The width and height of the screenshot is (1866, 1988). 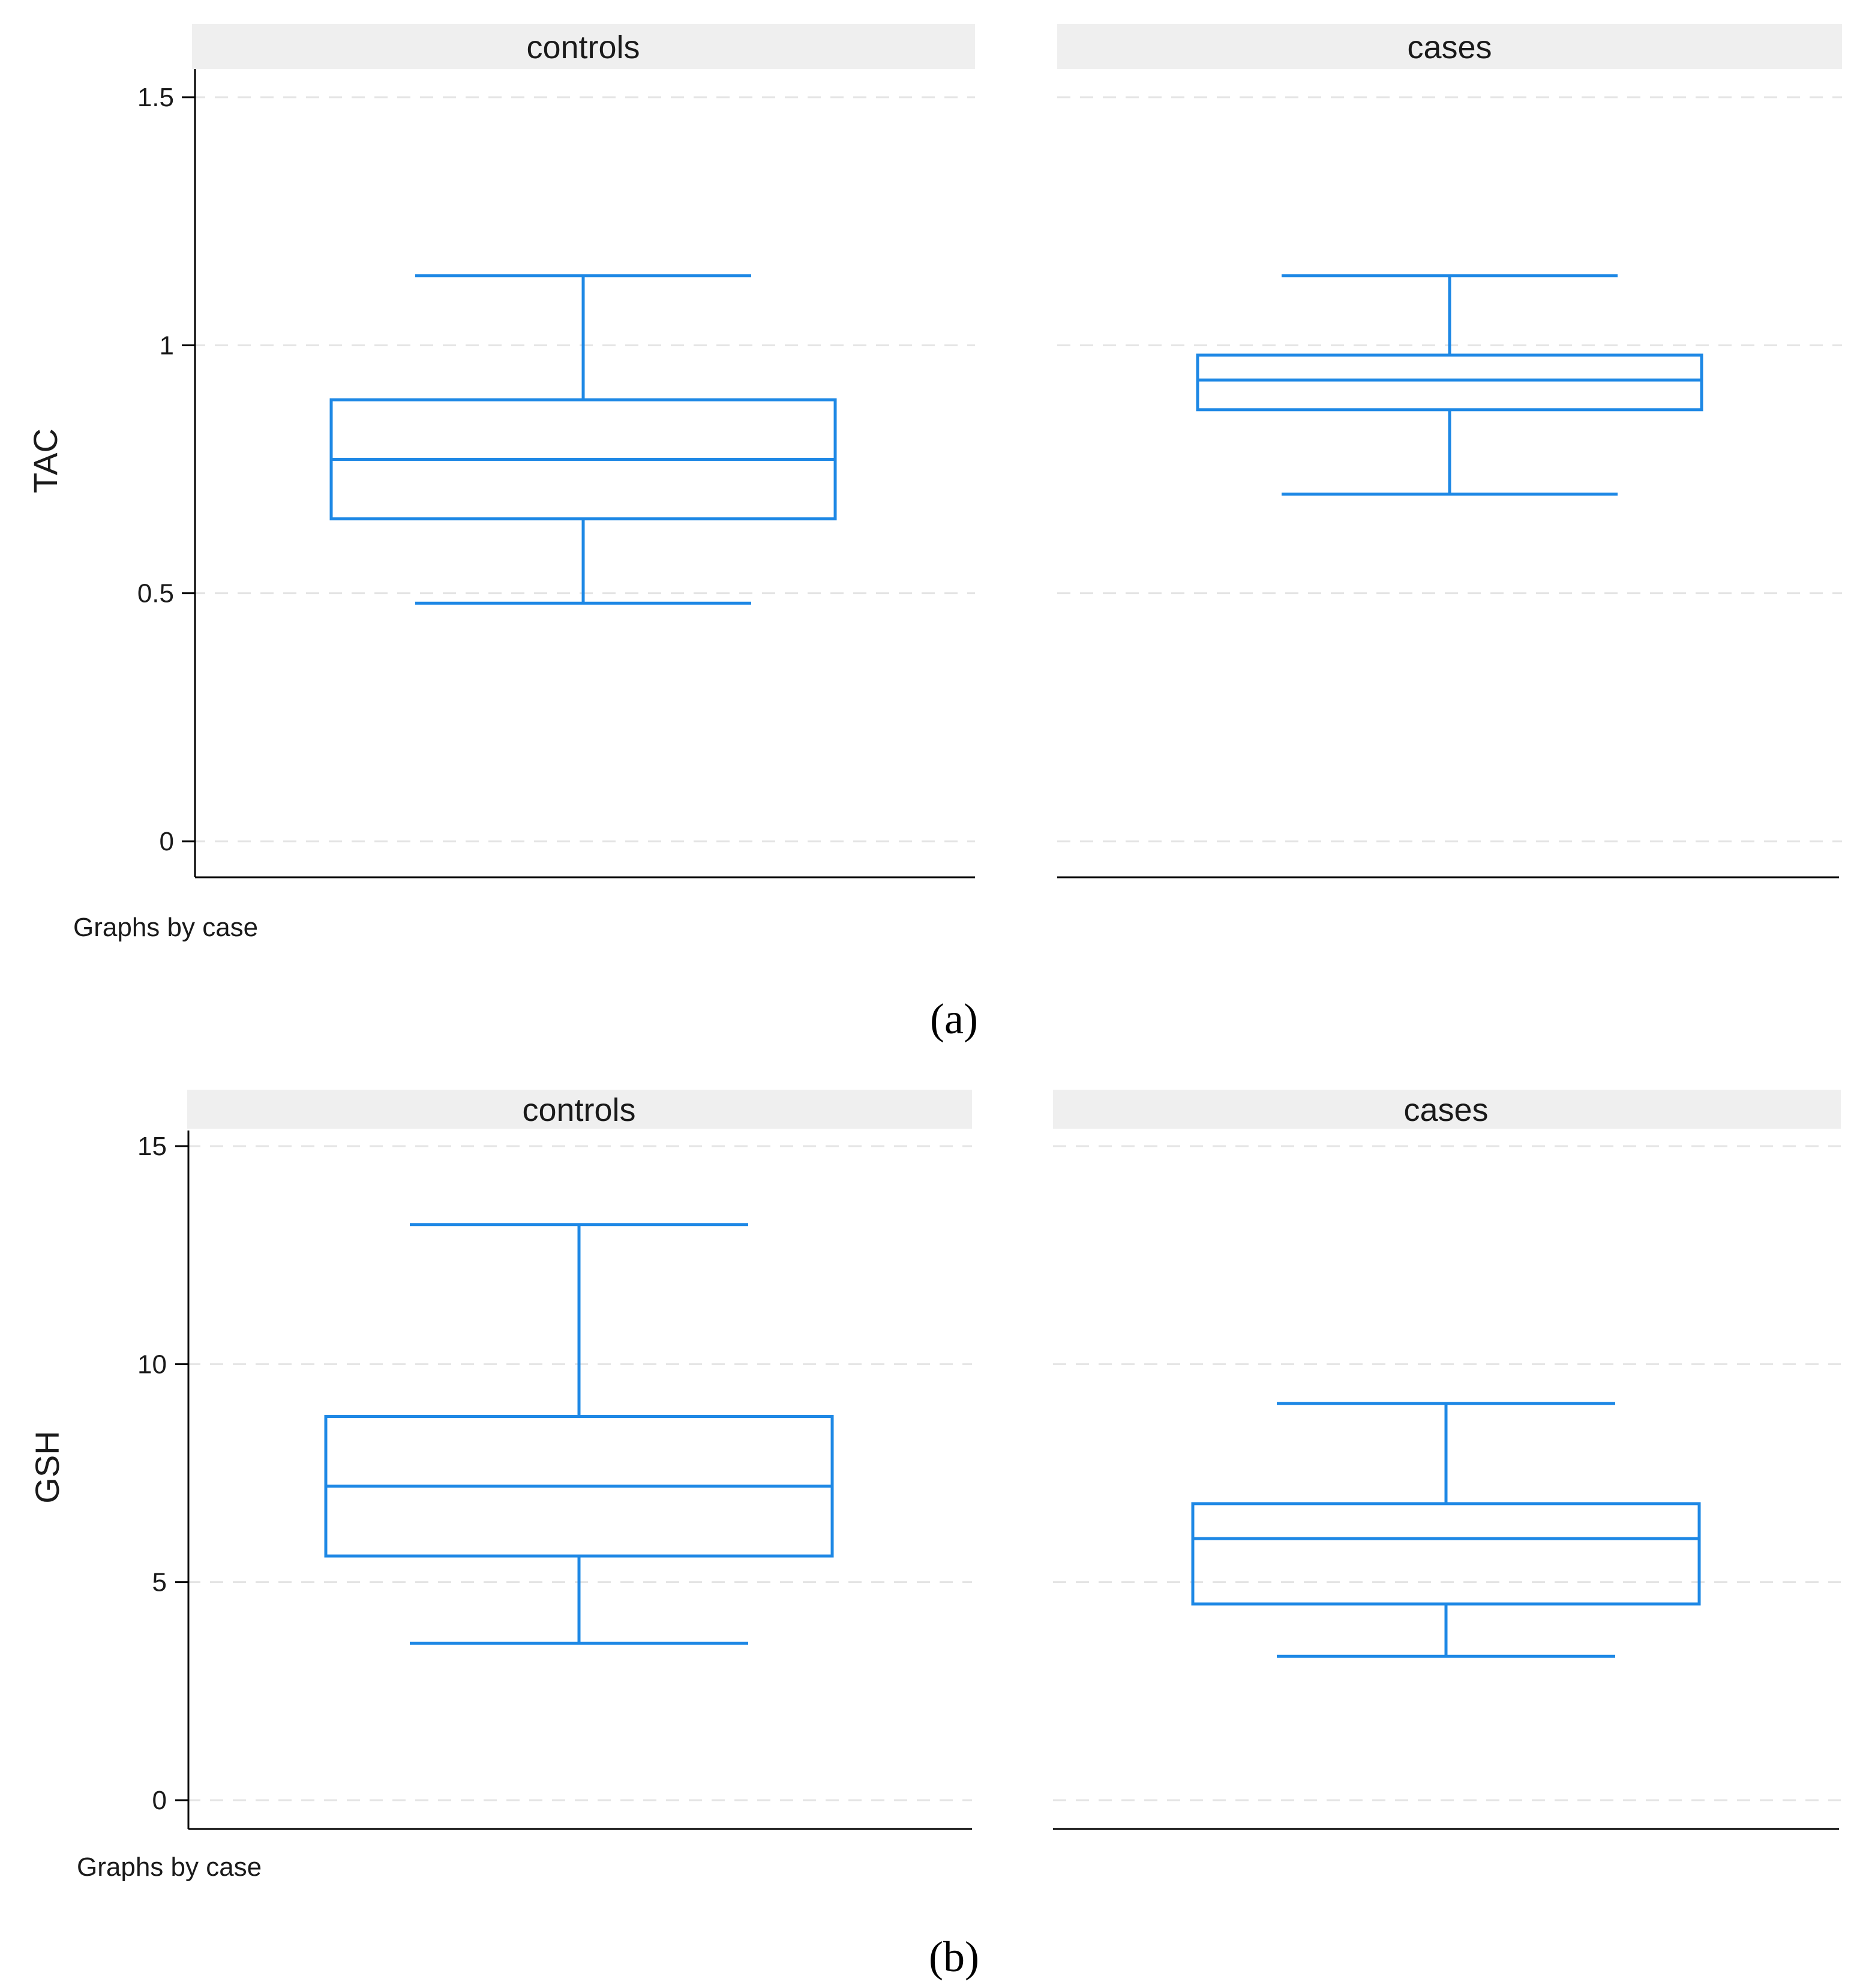 What do you see at coordinates (160, 1583) in the screenshot?
I see `y-tick-label: 5` at bounding box center [160, 1583].